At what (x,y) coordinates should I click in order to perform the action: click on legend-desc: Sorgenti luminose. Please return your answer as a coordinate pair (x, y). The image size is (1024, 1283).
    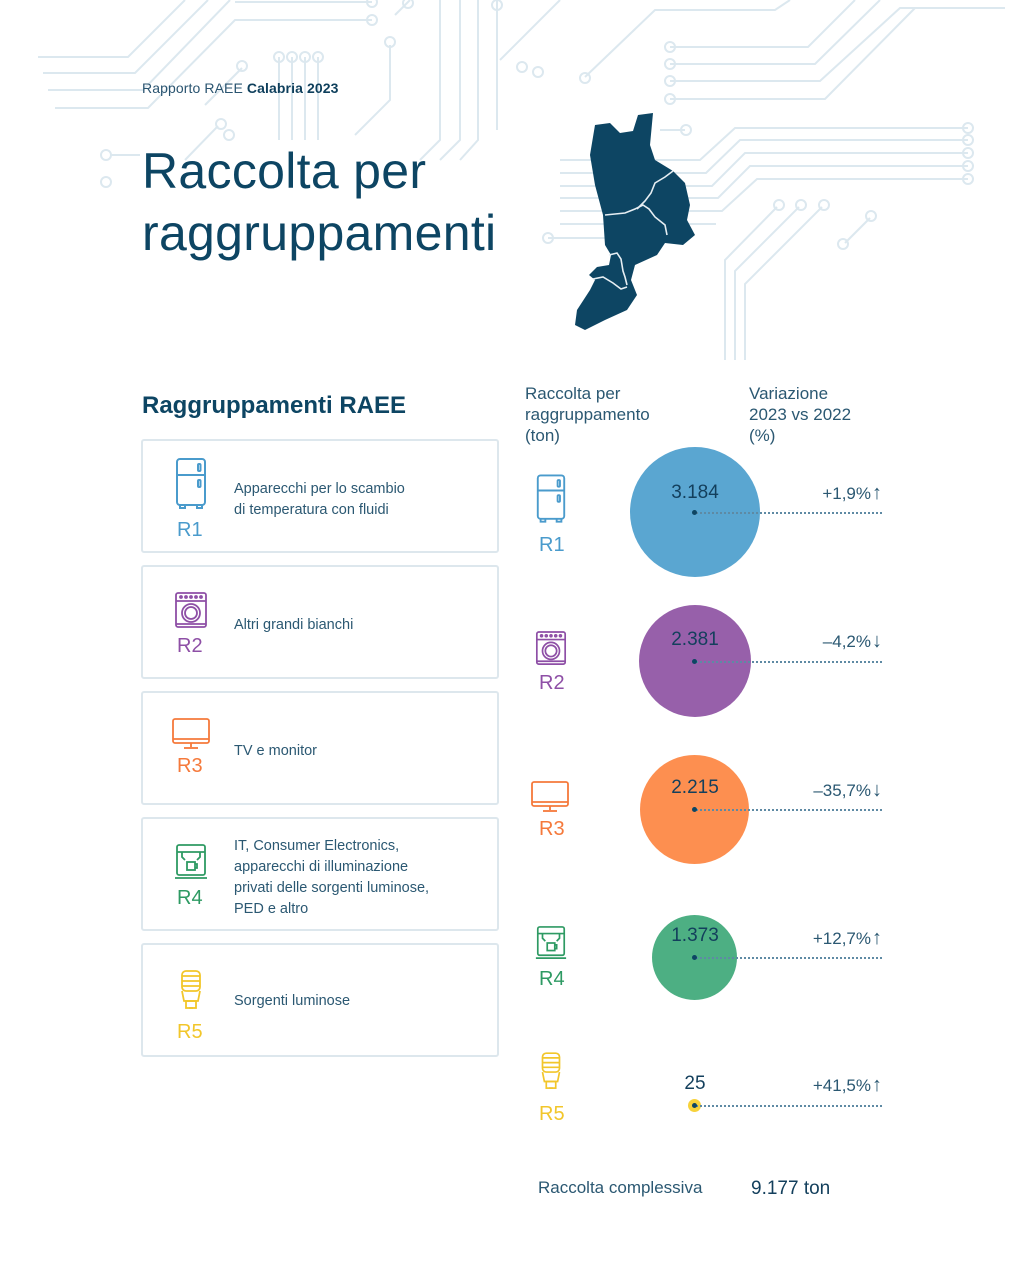
    Looking at the image, I should click on (292, 1001).